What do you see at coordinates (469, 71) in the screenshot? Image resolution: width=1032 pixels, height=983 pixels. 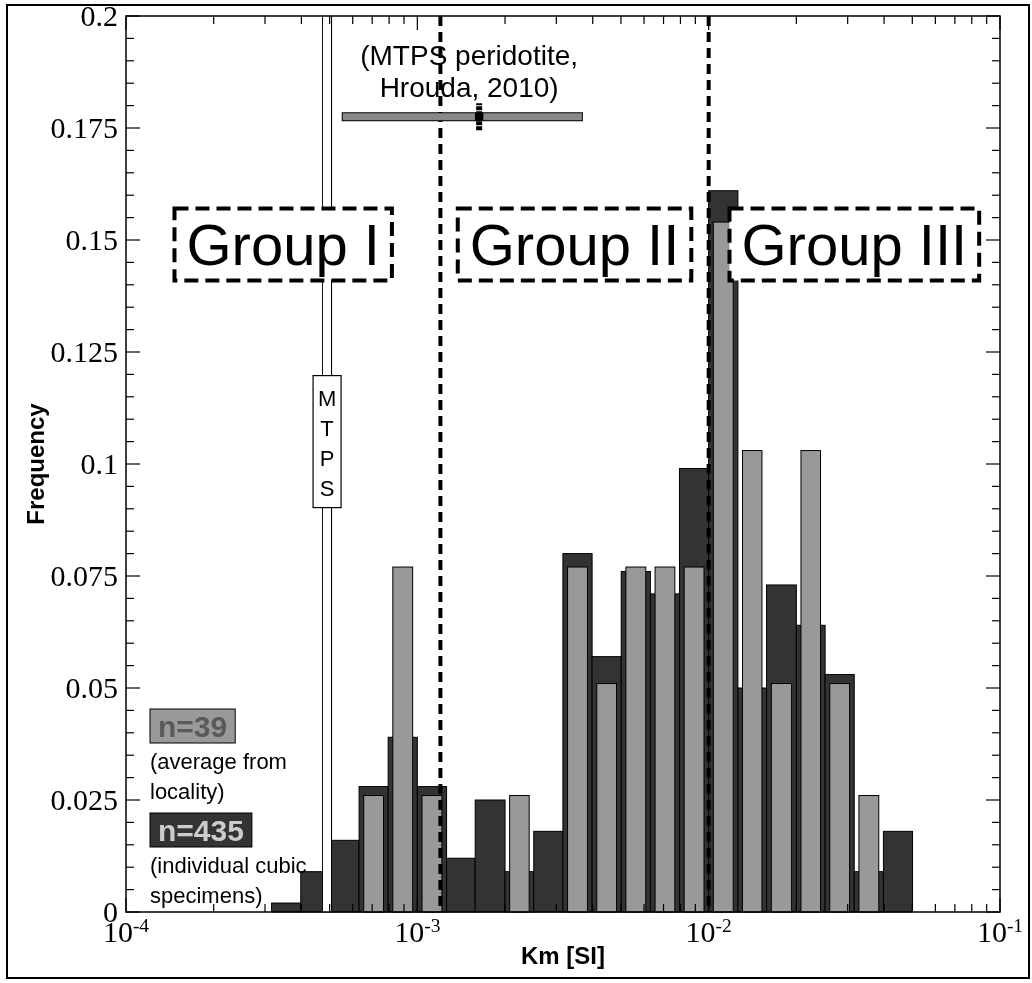 I see `annotation: (MTPS peridotite, Hrouda, 2010)` at bounding box center [469, 71].